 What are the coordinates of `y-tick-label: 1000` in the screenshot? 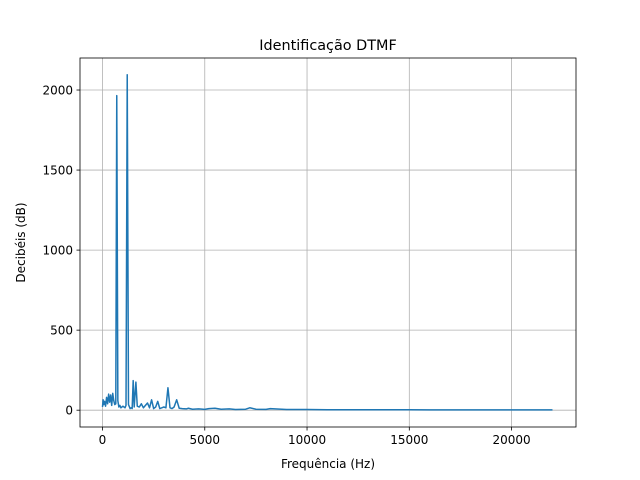 It's located at (57, 250).